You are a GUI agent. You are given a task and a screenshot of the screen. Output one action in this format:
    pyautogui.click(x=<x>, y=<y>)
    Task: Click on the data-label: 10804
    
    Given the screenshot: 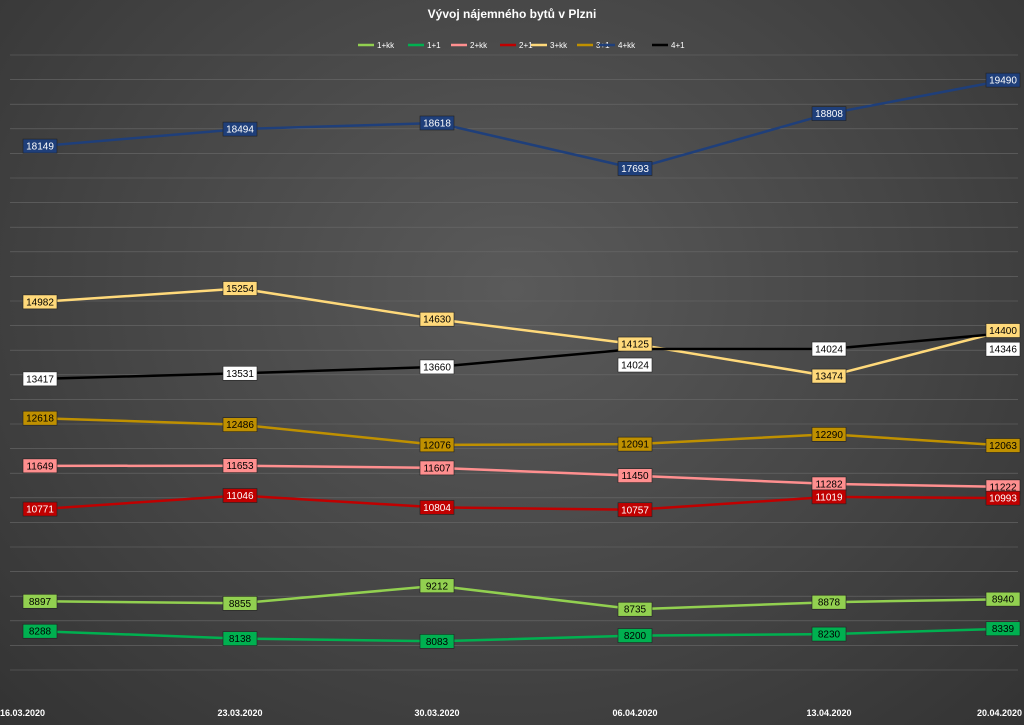 What is the action you would take?
    pyautogui.click(x=437, y=507)
    